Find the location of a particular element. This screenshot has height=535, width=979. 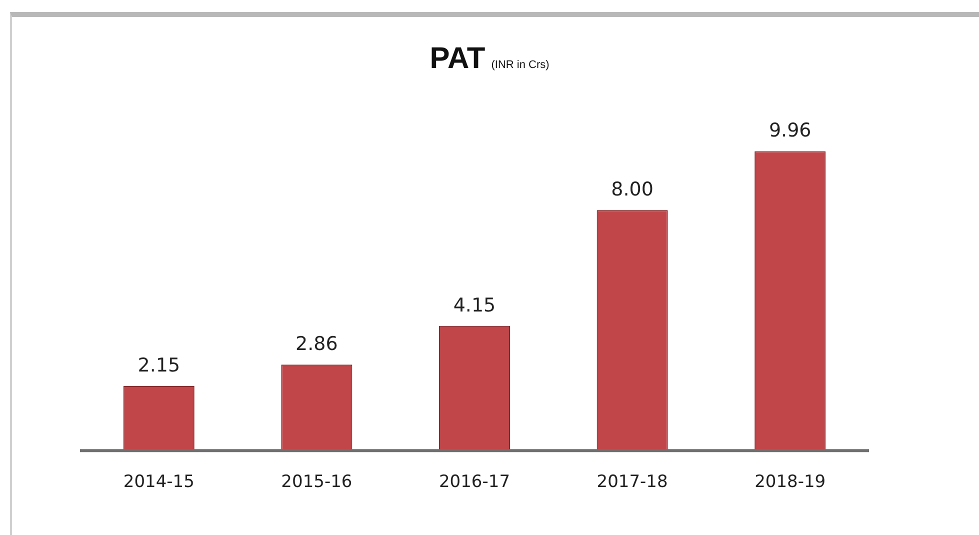

x-tick-label: 2018-19 is located at coordinates (790, 482).